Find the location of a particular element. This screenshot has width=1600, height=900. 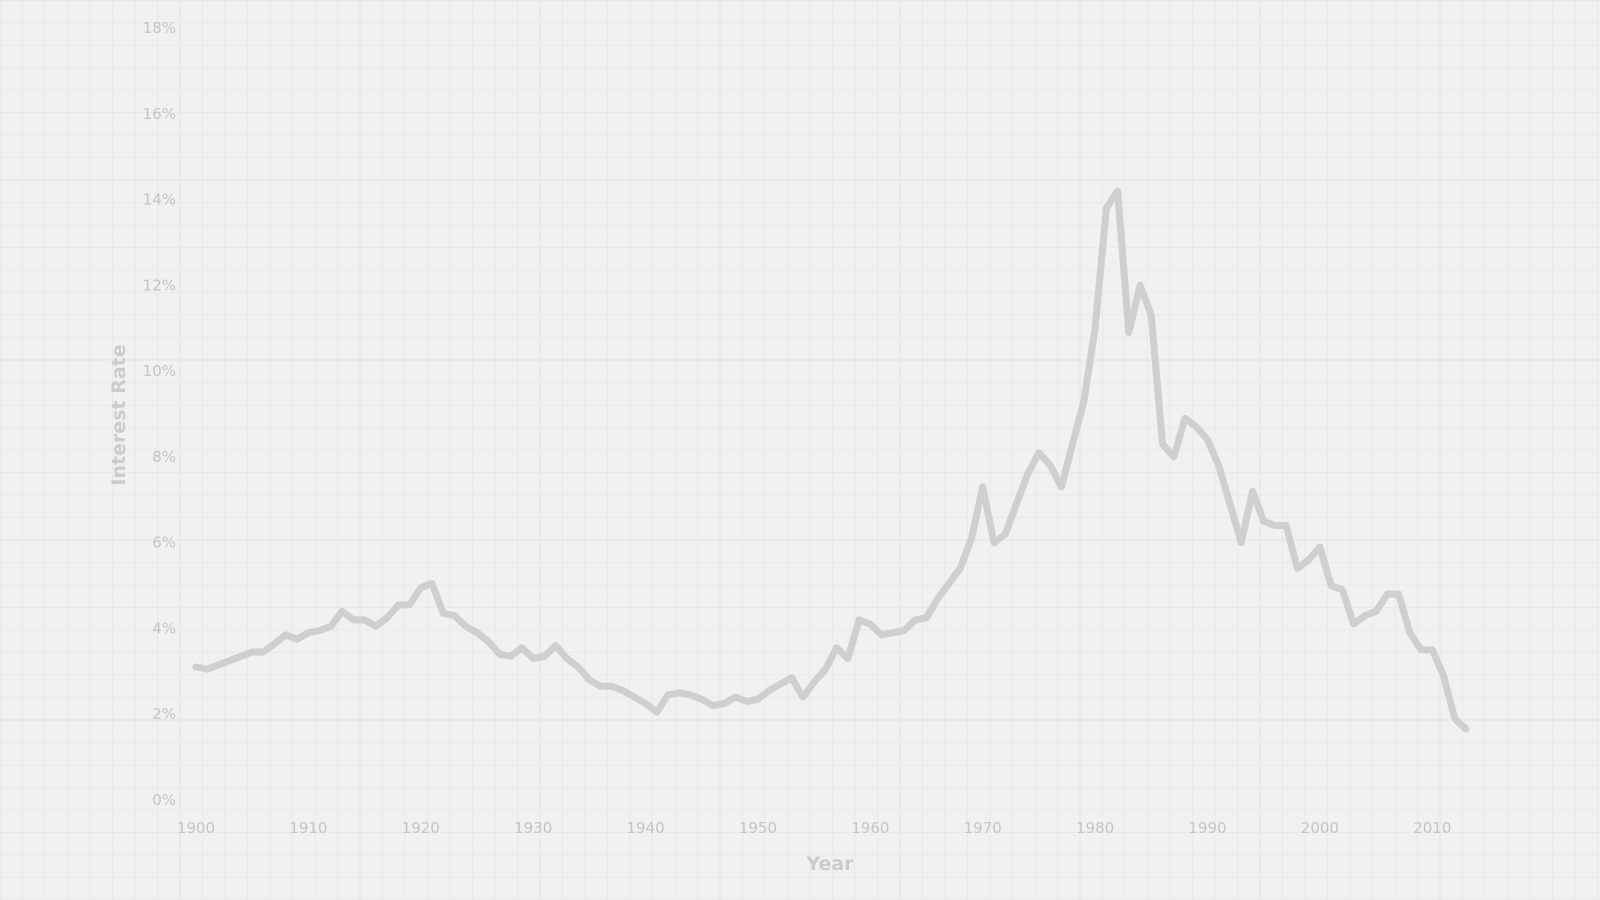

x-tick-label: 2000 is located at coordinates (1320, 828).